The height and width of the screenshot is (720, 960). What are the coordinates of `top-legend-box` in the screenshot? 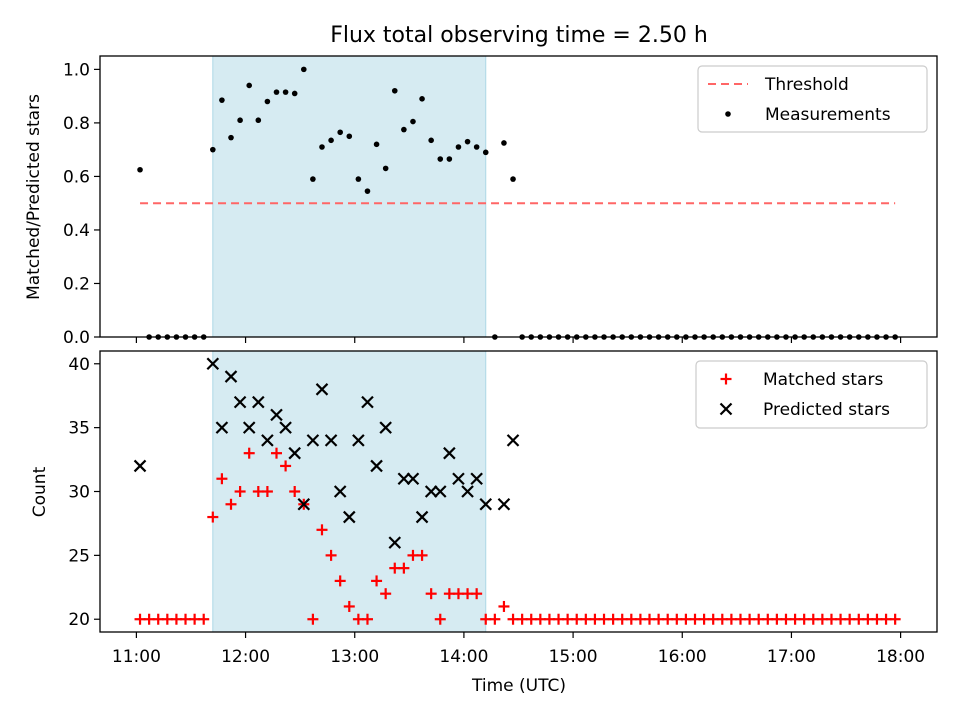 It's located at (812, 99).